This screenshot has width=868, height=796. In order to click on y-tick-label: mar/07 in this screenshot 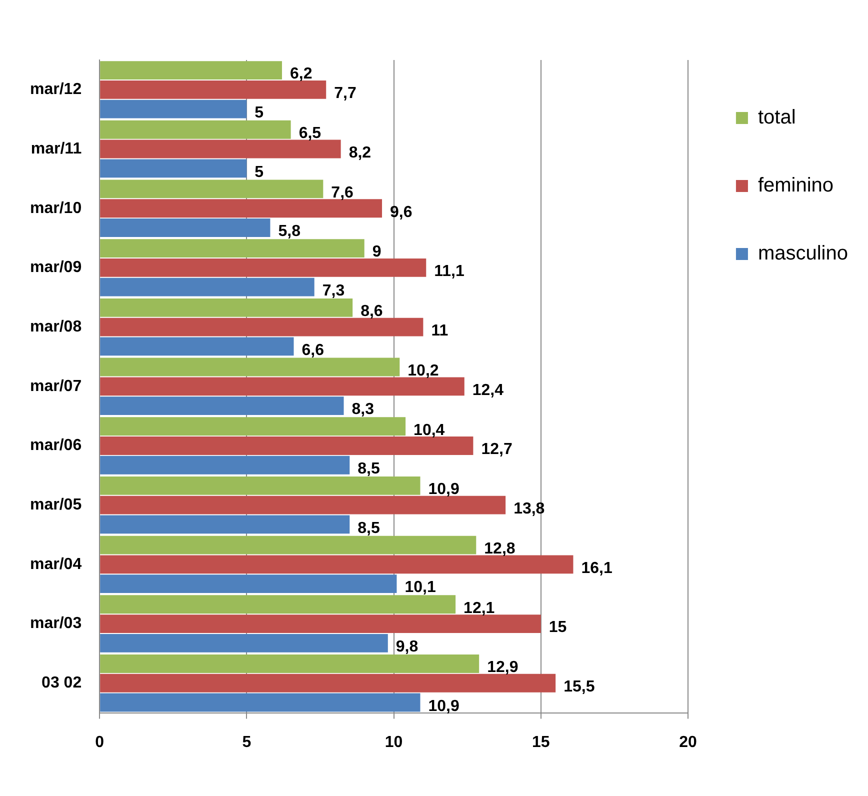, I will do `click(56, 386)`.